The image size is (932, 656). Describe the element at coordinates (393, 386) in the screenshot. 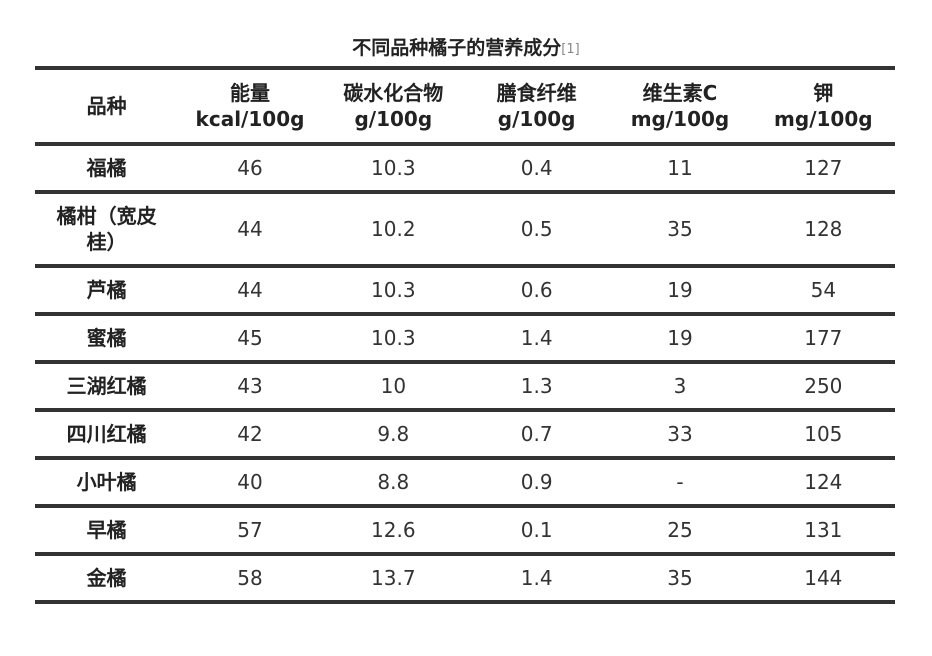

I see `value-cell: 10` at that location.